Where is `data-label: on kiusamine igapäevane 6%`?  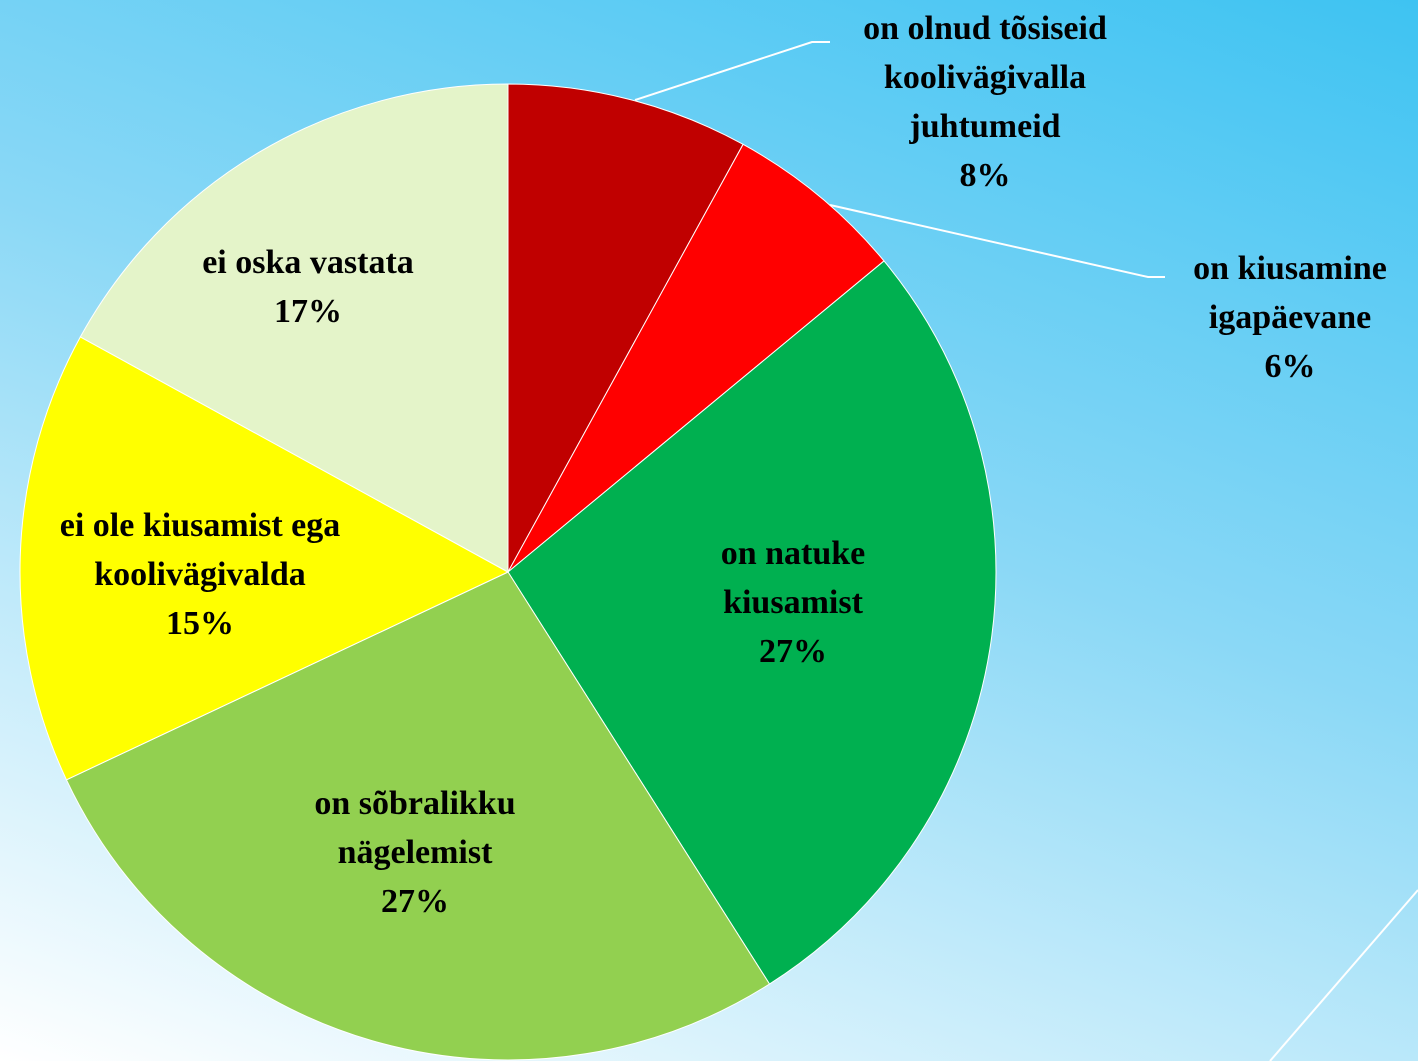 data-label: on kiusamine igapäevane 6% is located at coordinates (1290, 317).